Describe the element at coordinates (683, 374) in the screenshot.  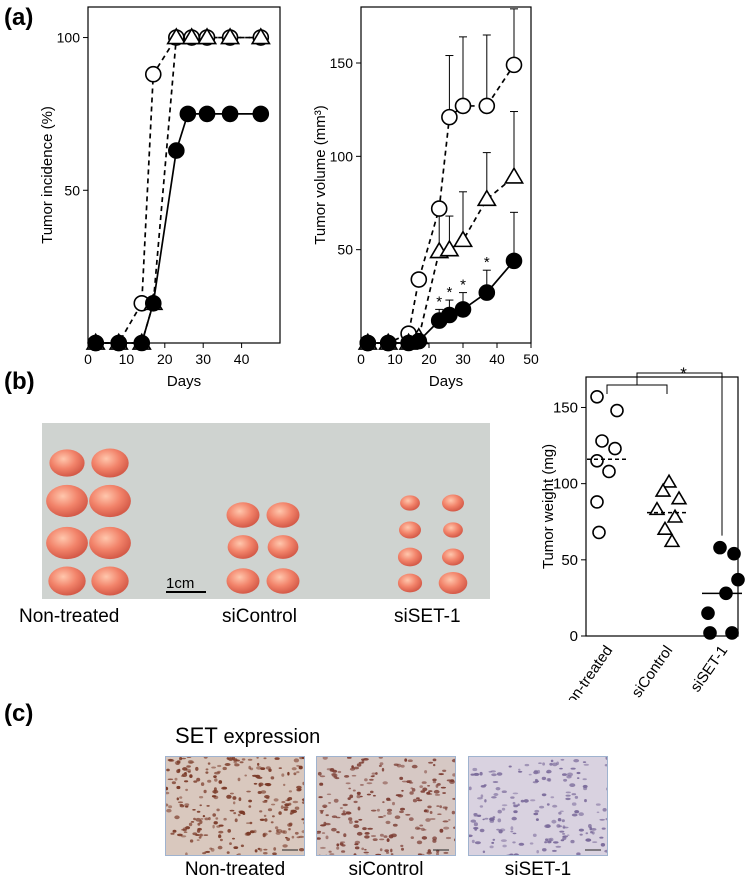
I see `weight-significance-star: *` at that location.